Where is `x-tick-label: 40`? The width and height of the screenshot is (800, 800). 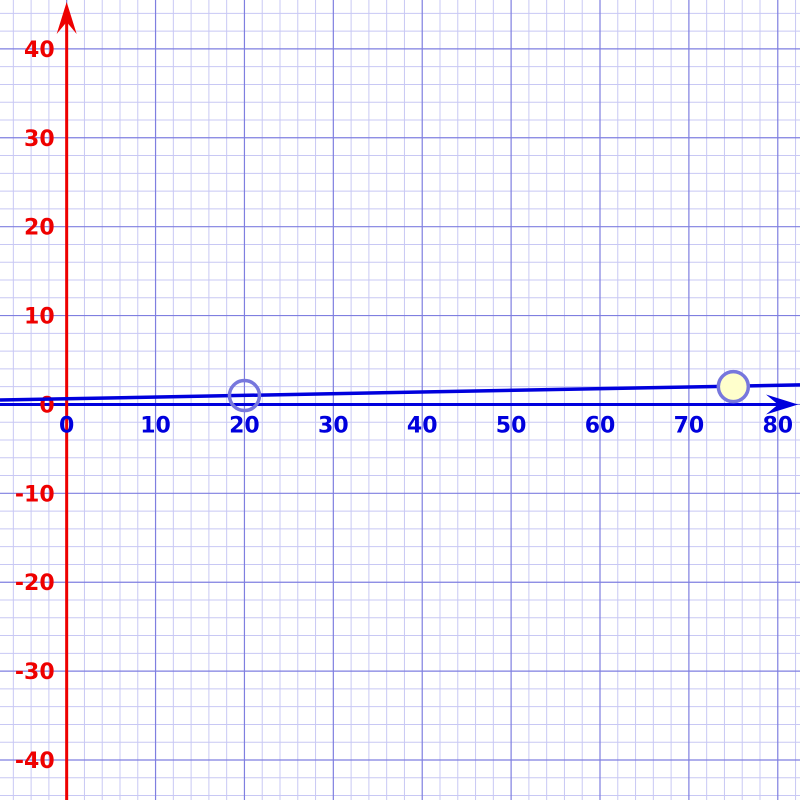
x-tick-label: 40 is located at coordinates (422, 425).